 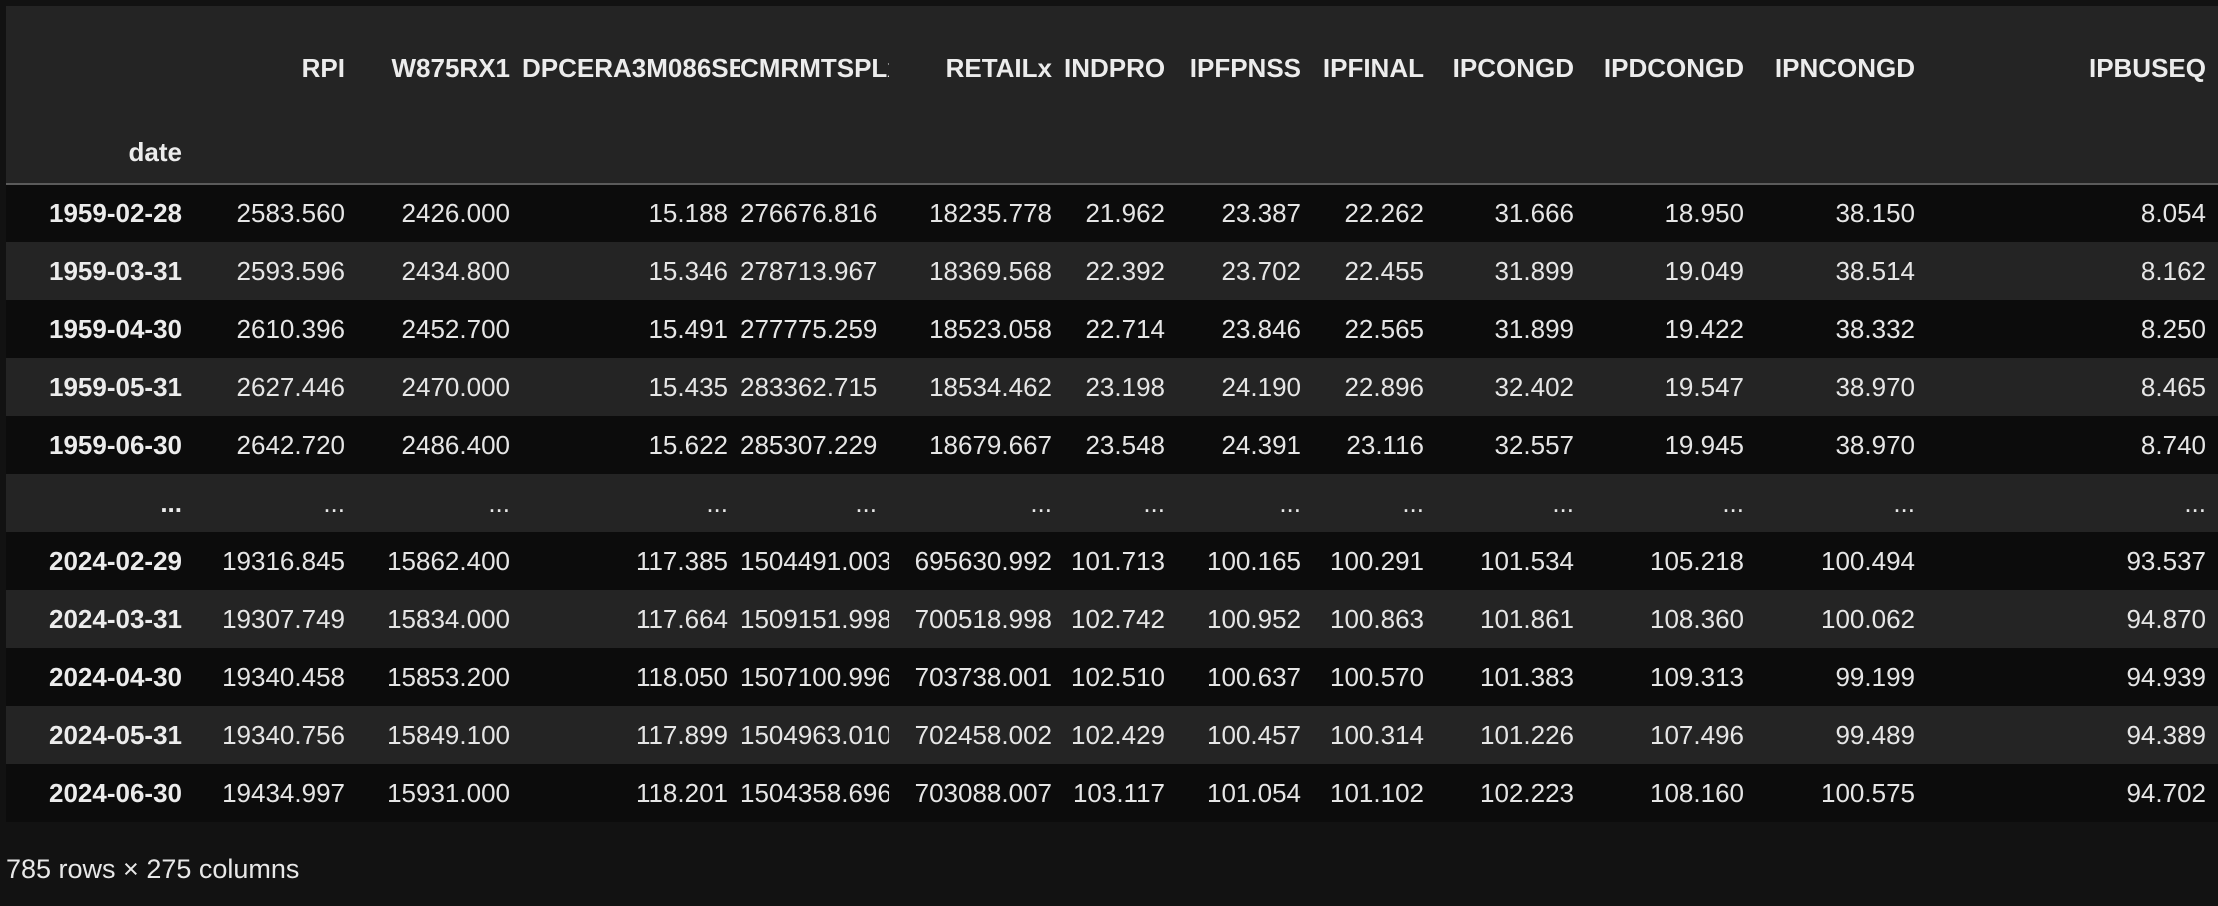 I want to click on table-cell: 101.534, so click(x=1511, y=561).